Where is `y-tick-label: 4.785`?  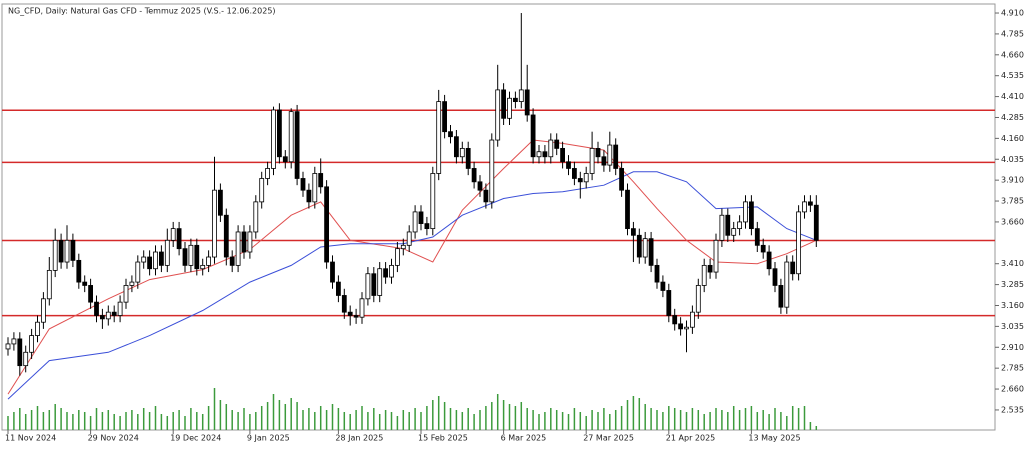
y-tick-label: 4.785 is located at coordinates (1012, 33).